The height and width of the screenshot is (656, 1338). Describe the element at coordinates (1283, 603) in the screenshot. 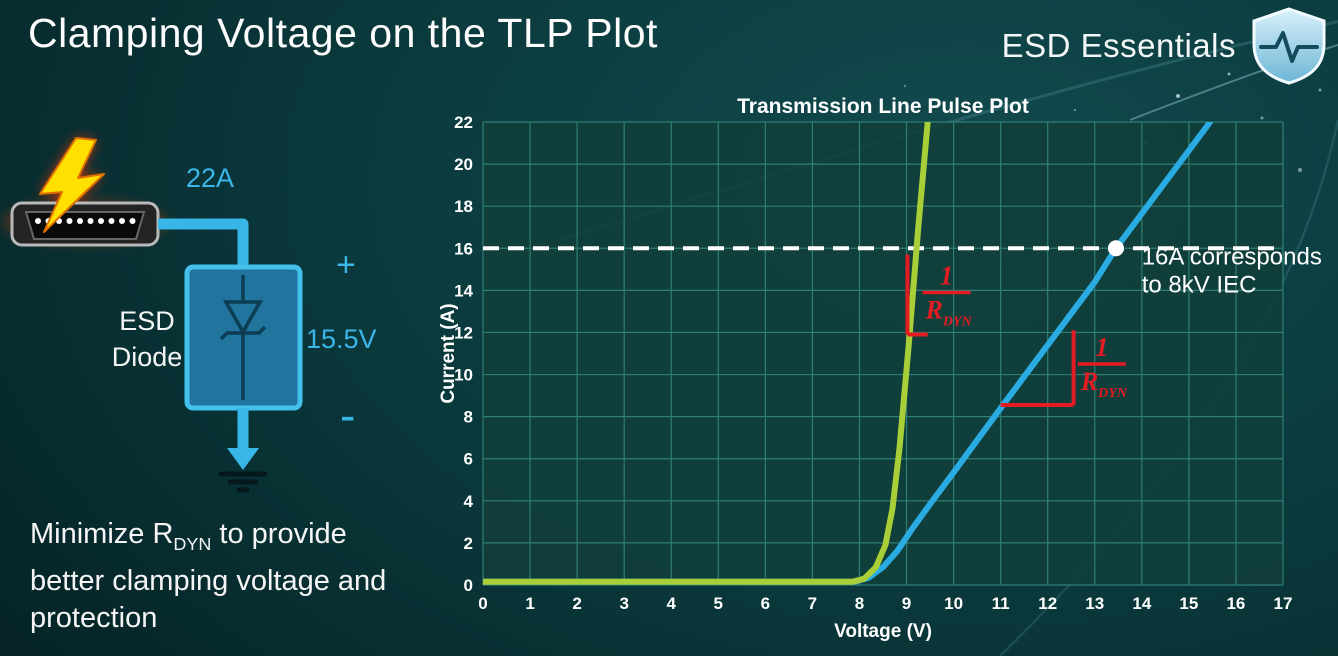

I see `svg-text: 17` at that location.